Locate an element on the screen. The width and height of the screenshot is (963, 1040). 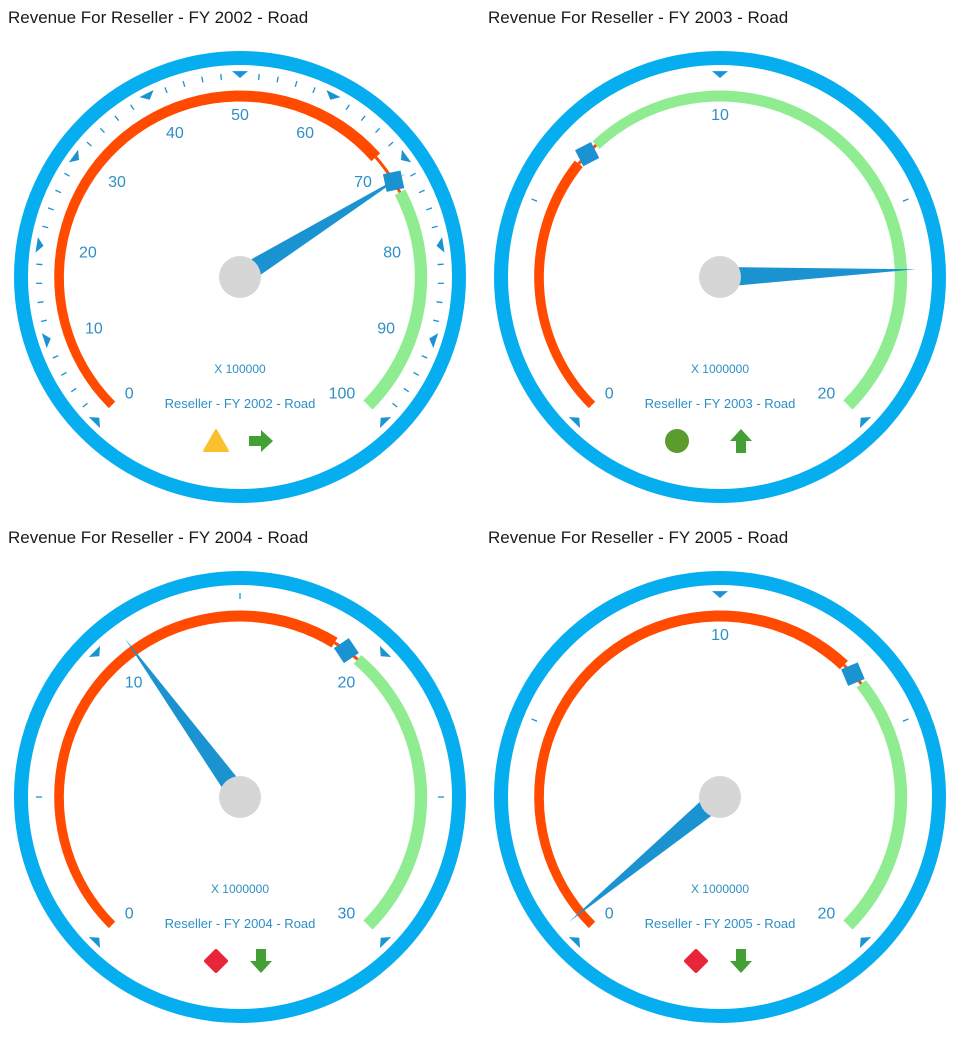
tick-label: 50 is located at coordinates (240, 115).